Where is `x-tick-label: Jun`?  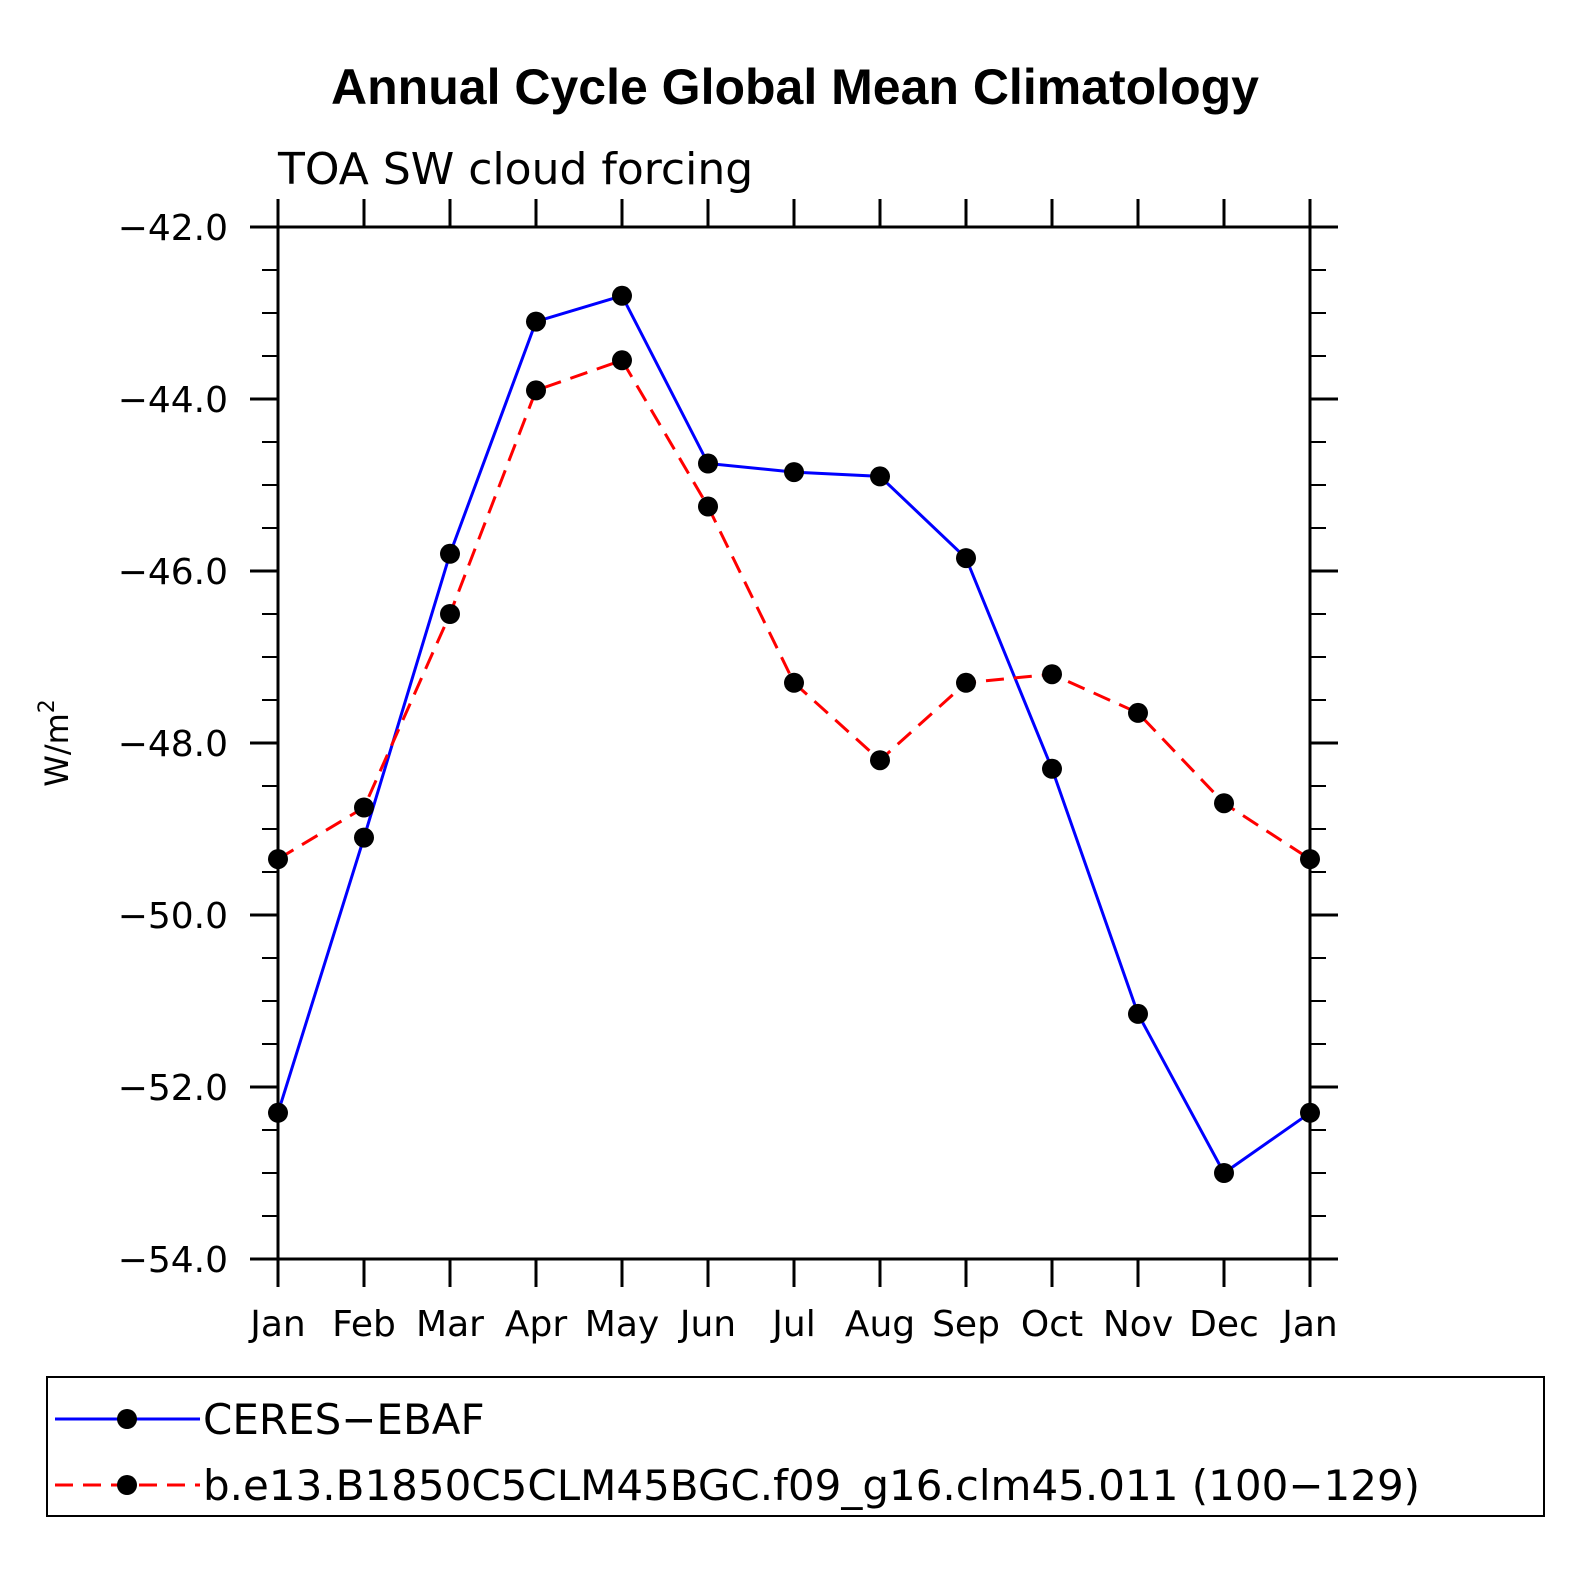 x-tick-label: Jun is located at coordinates (707, 1324).